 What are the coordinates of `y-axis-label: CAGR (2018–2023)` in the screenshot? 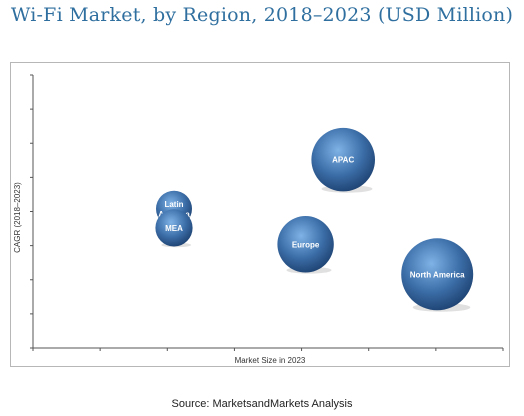 It's located at (17, 217).